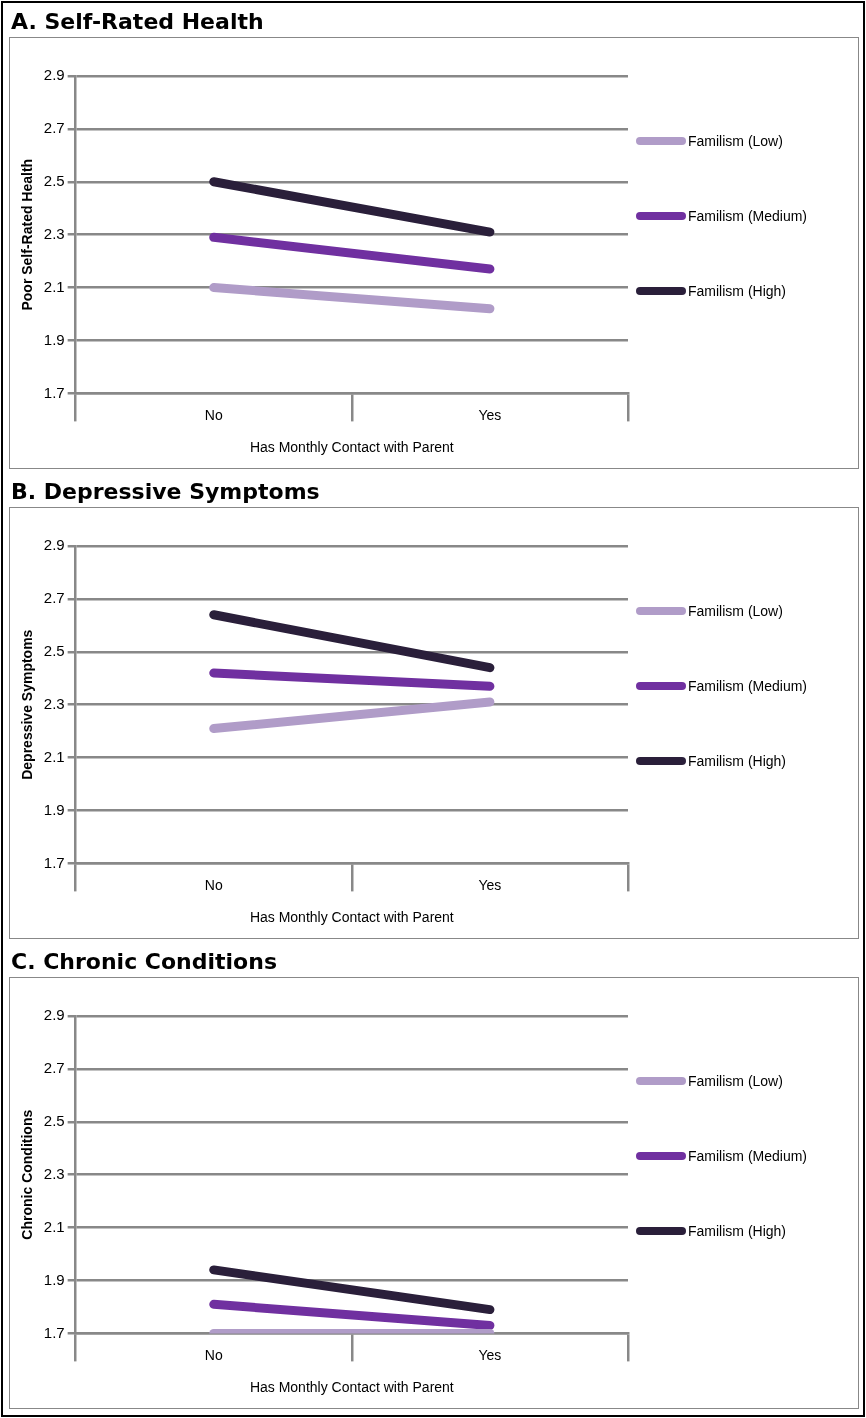  What do you see at coordinates (27, 704) in the screenshot?
I see `y-axis-title: Depressive Symptoms` at bounding box center [27, 704].